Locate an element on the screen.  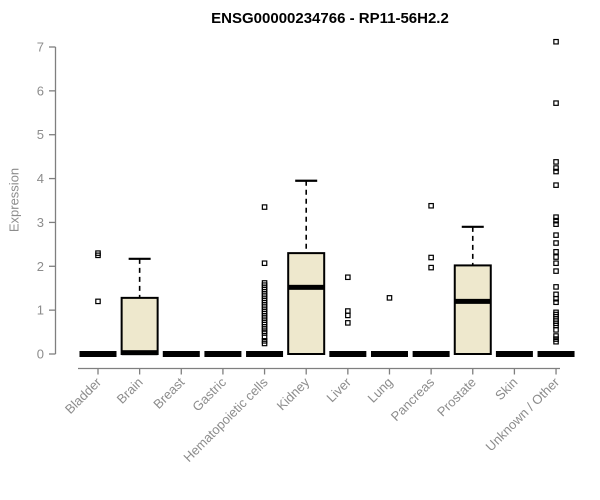
box-prostate is located at coordinates (472, 290).